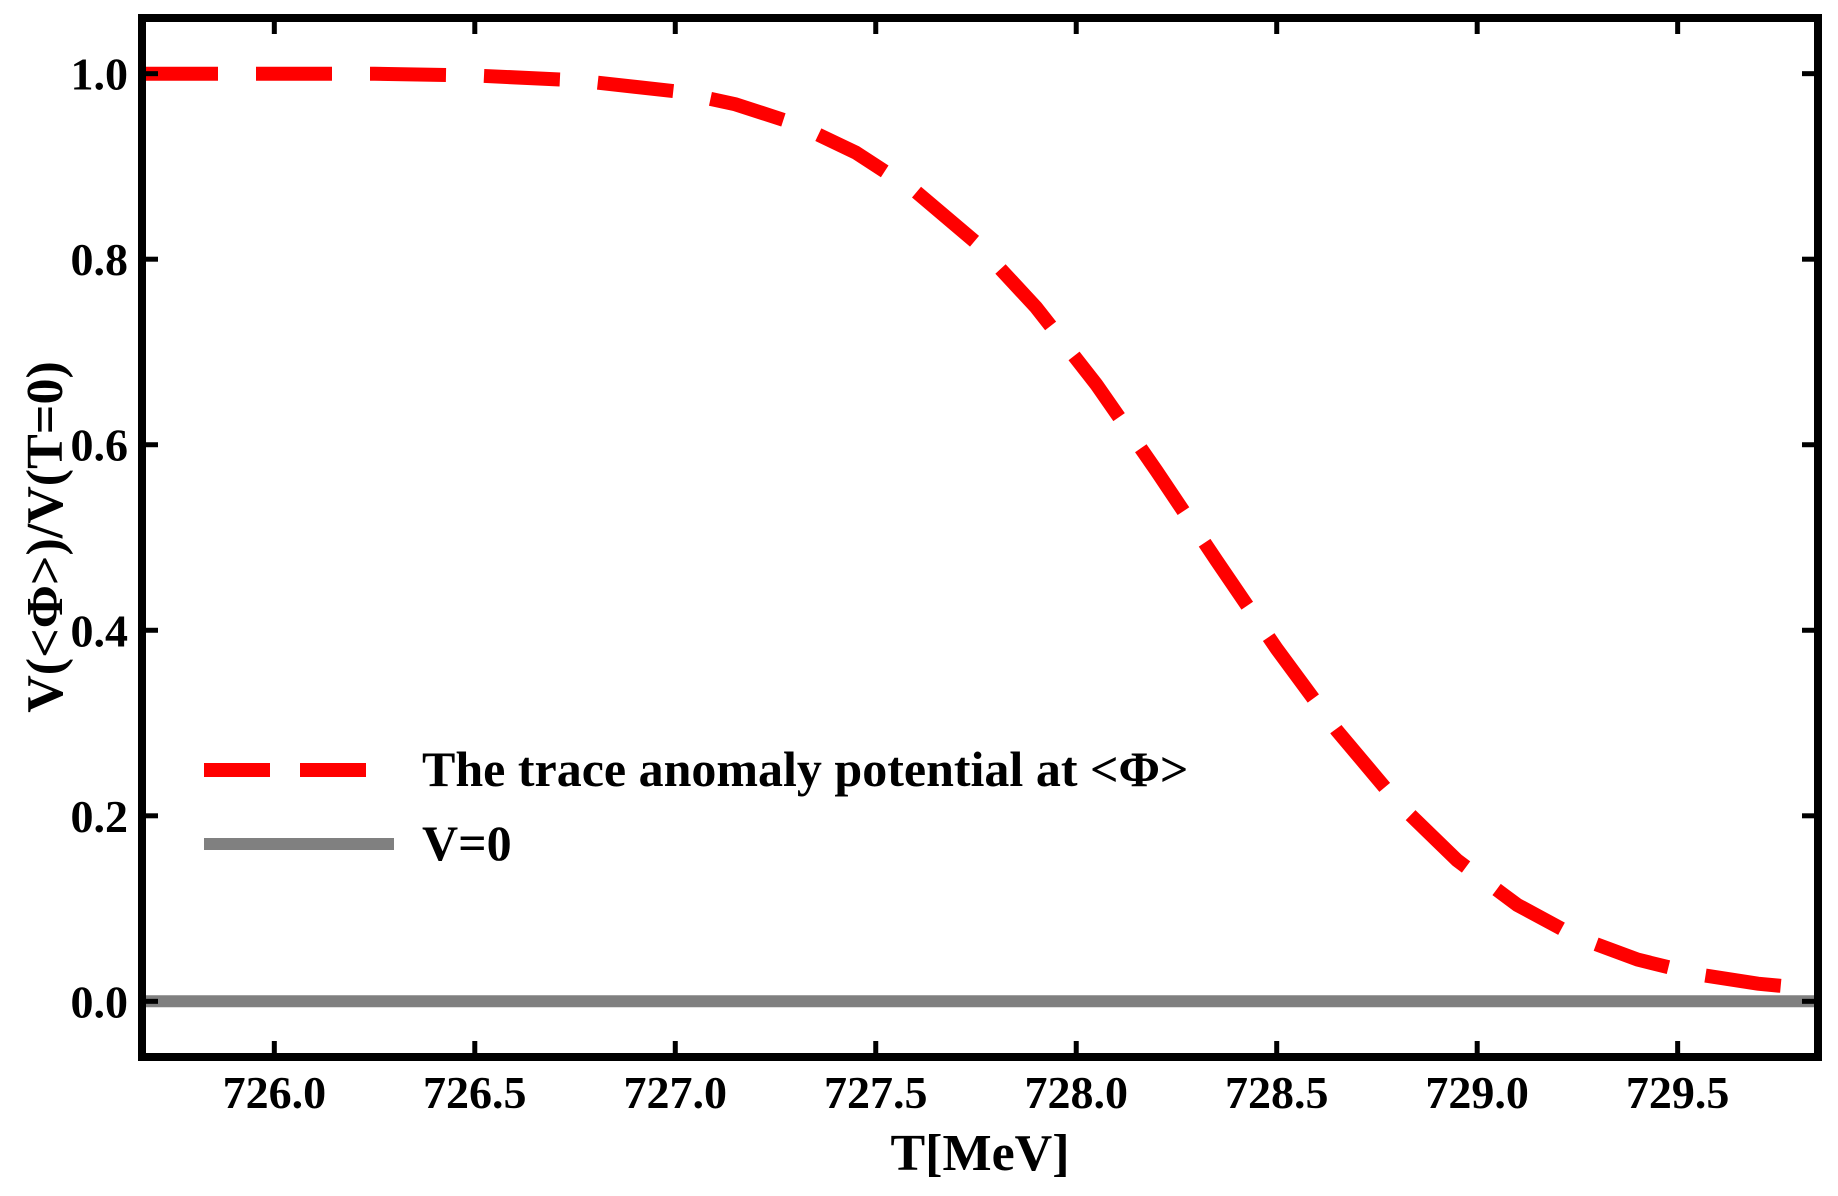  What do you see at coordinates (100, 630) in the screenshot?
I see `y-tick-label: 0.4` at bounding box center [100, 630].